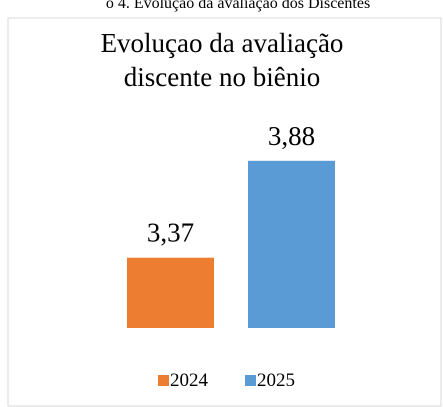  Describe the element at coordinates (276, 380) in the screenshot. I see `legend-label: 2025` at that location.